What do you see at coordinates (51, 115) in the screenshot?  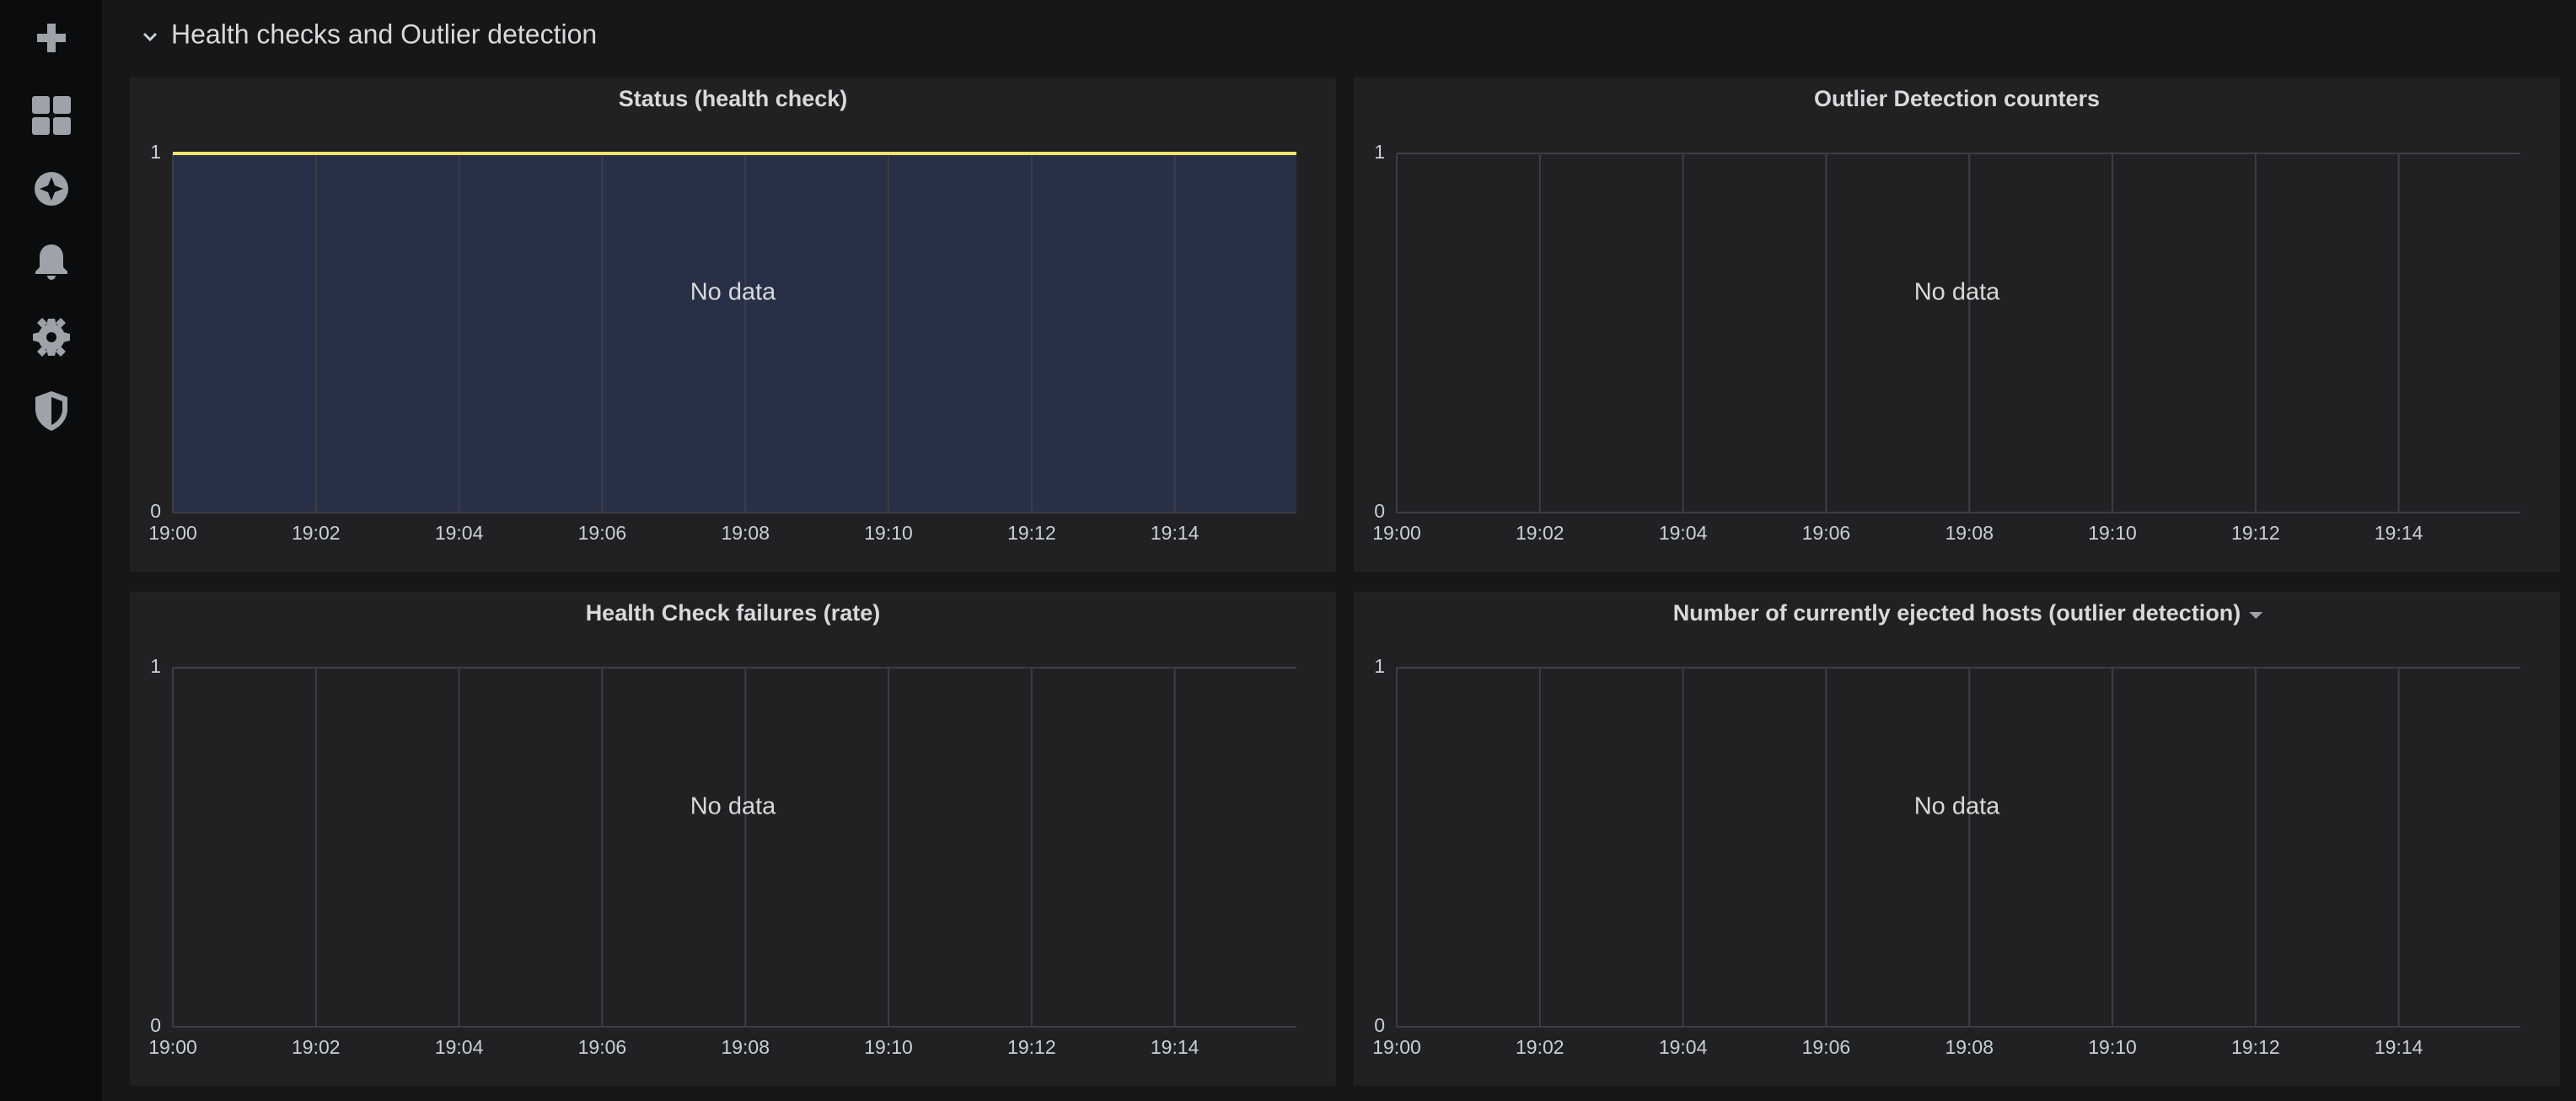 I see `dashboards-icon` at bounding box center [51, 115].